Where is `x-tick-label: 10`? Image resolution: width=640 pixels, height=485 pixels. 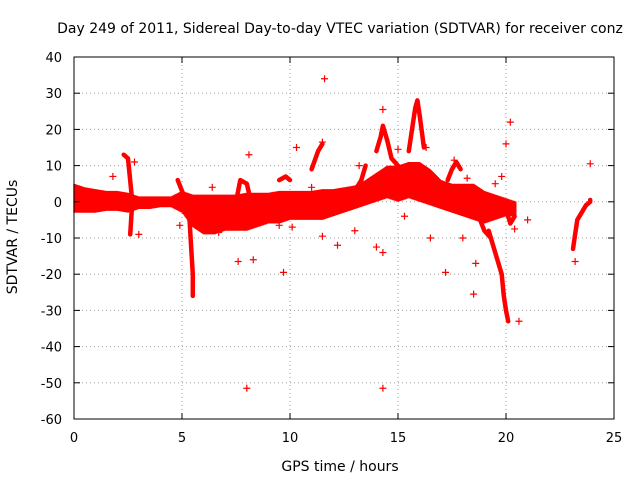
x-tick-label: 10 is located at coordinates (290, 438).